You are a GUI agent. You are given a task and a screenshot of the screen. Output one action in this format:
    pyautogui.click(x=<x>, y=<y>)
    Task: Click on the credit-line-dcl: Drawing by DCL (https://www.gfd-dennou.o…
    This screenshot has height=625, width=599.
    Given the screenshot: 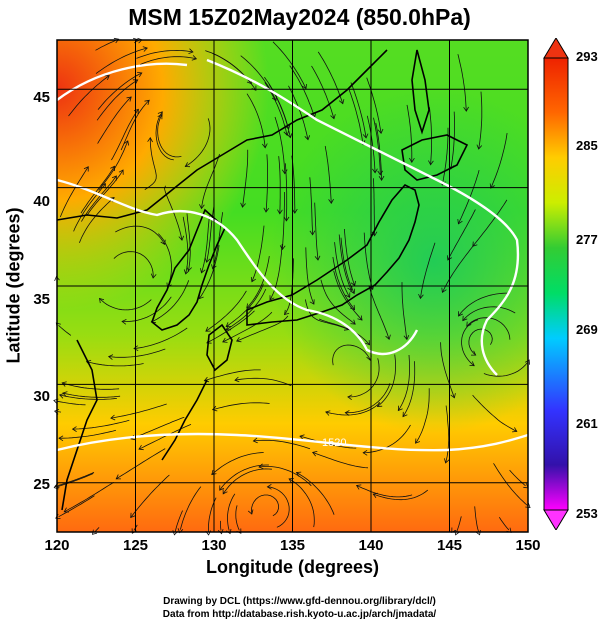 What is the action you would take?
    pyautogui.click(x=299, y=601)
    